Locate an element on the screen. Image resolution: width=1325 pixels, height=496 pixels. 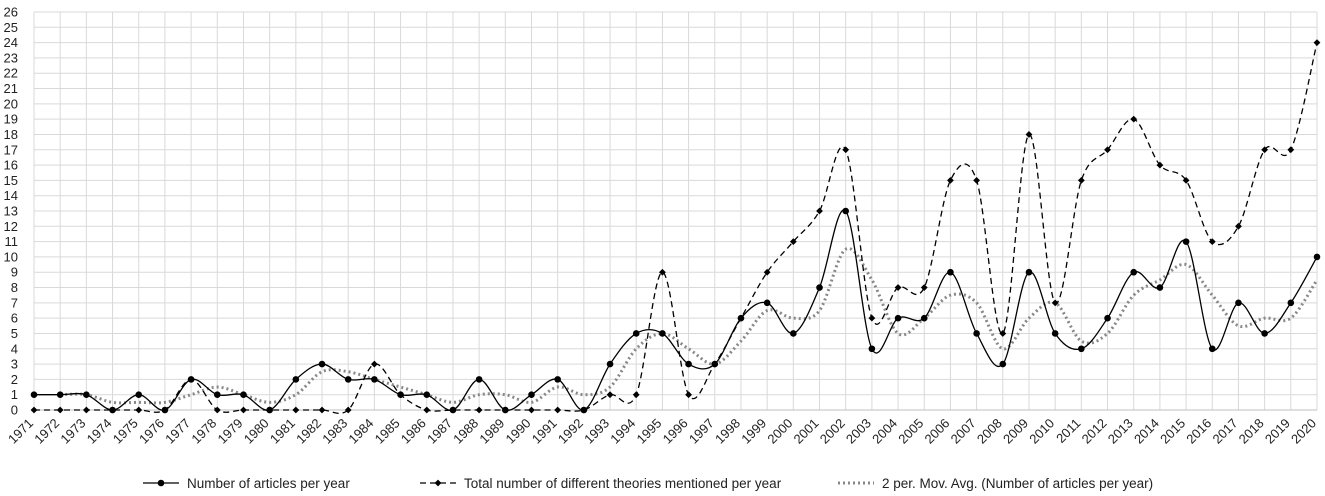
y-tick-label: 14 is located at coordinates (11, 195).